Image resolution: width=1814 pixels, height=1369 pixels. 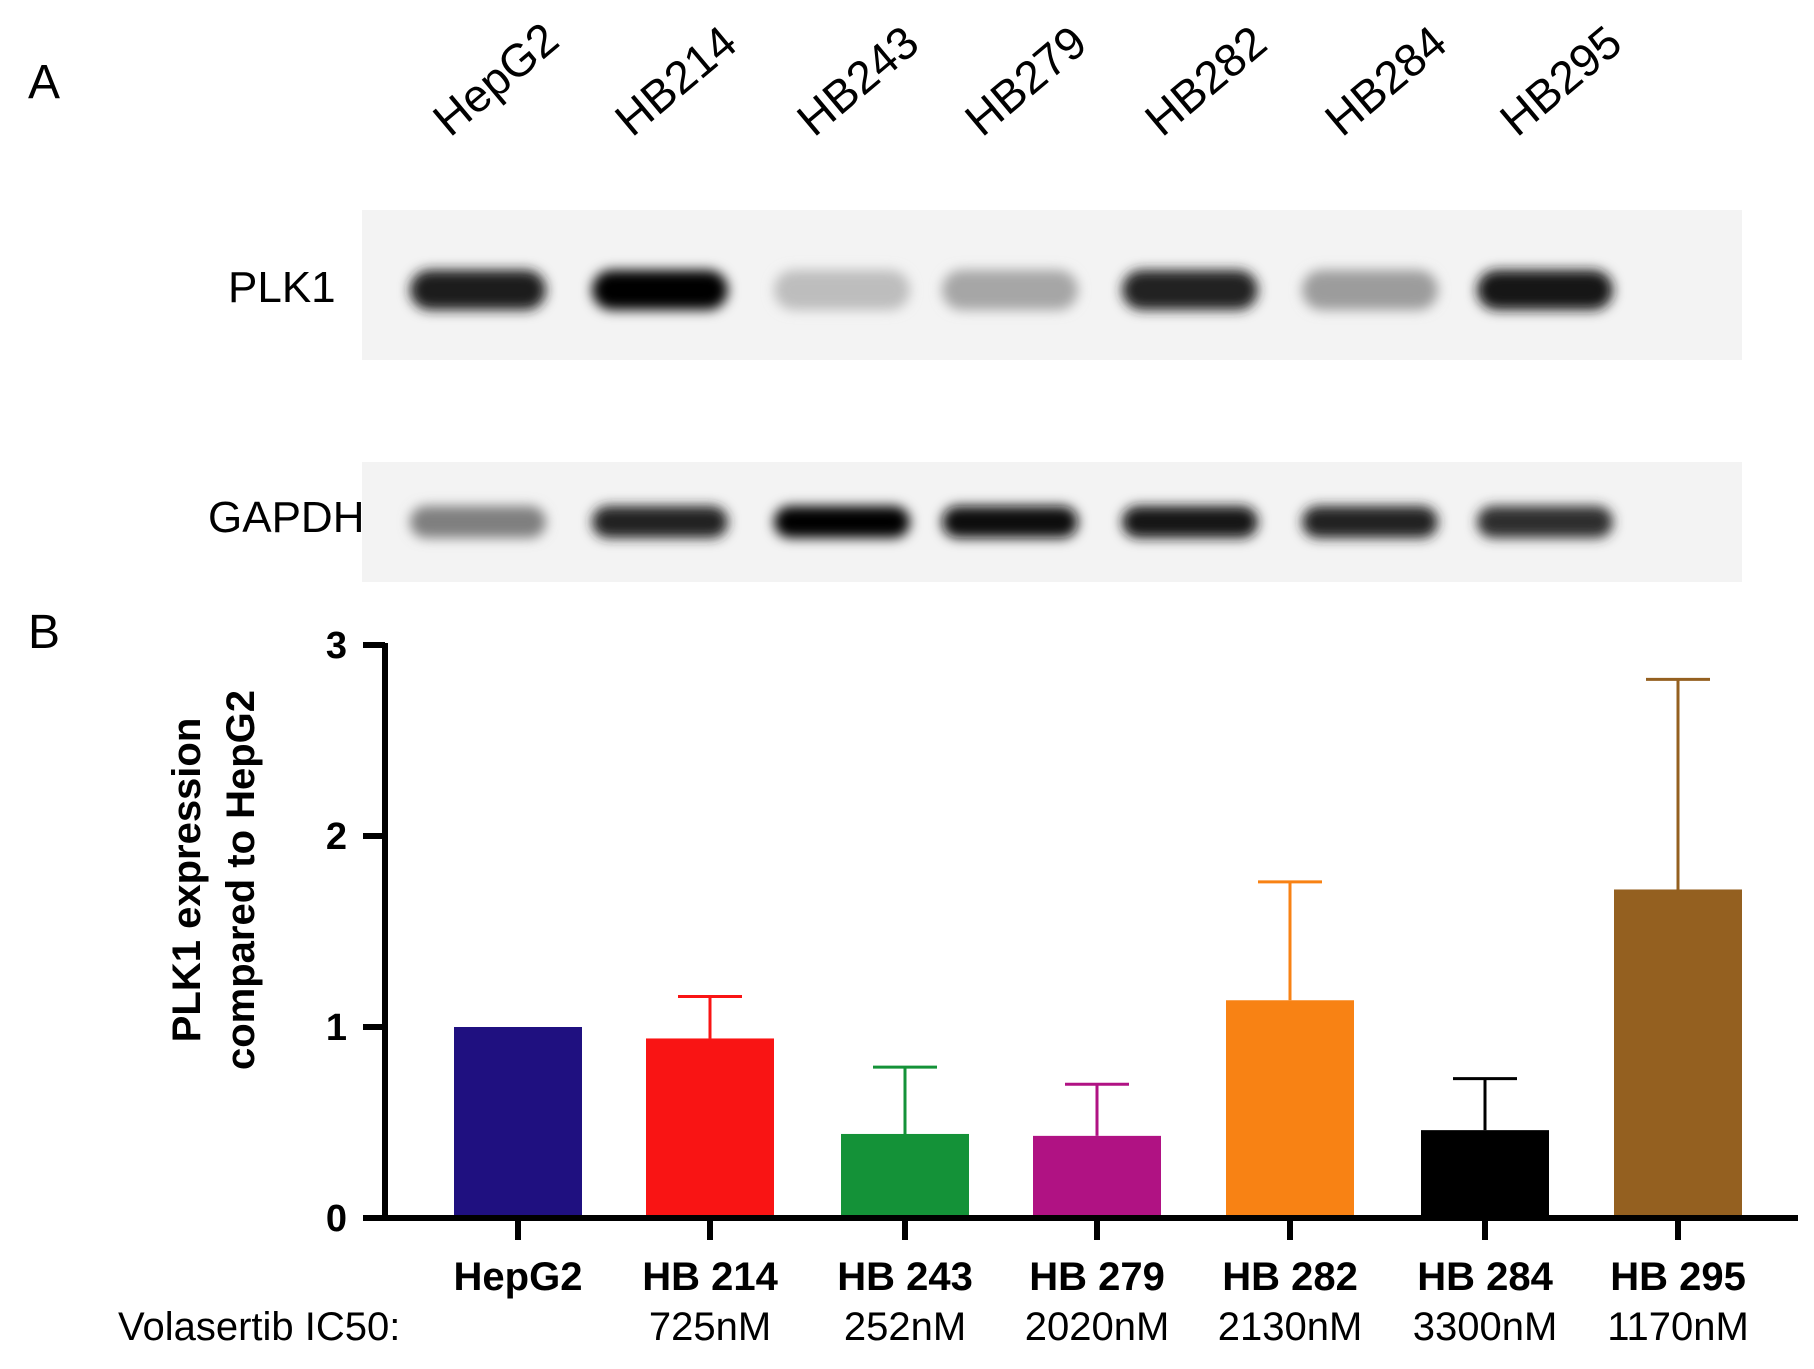 I want to click on category-label: HB 243, so click(x=905, y=1277).